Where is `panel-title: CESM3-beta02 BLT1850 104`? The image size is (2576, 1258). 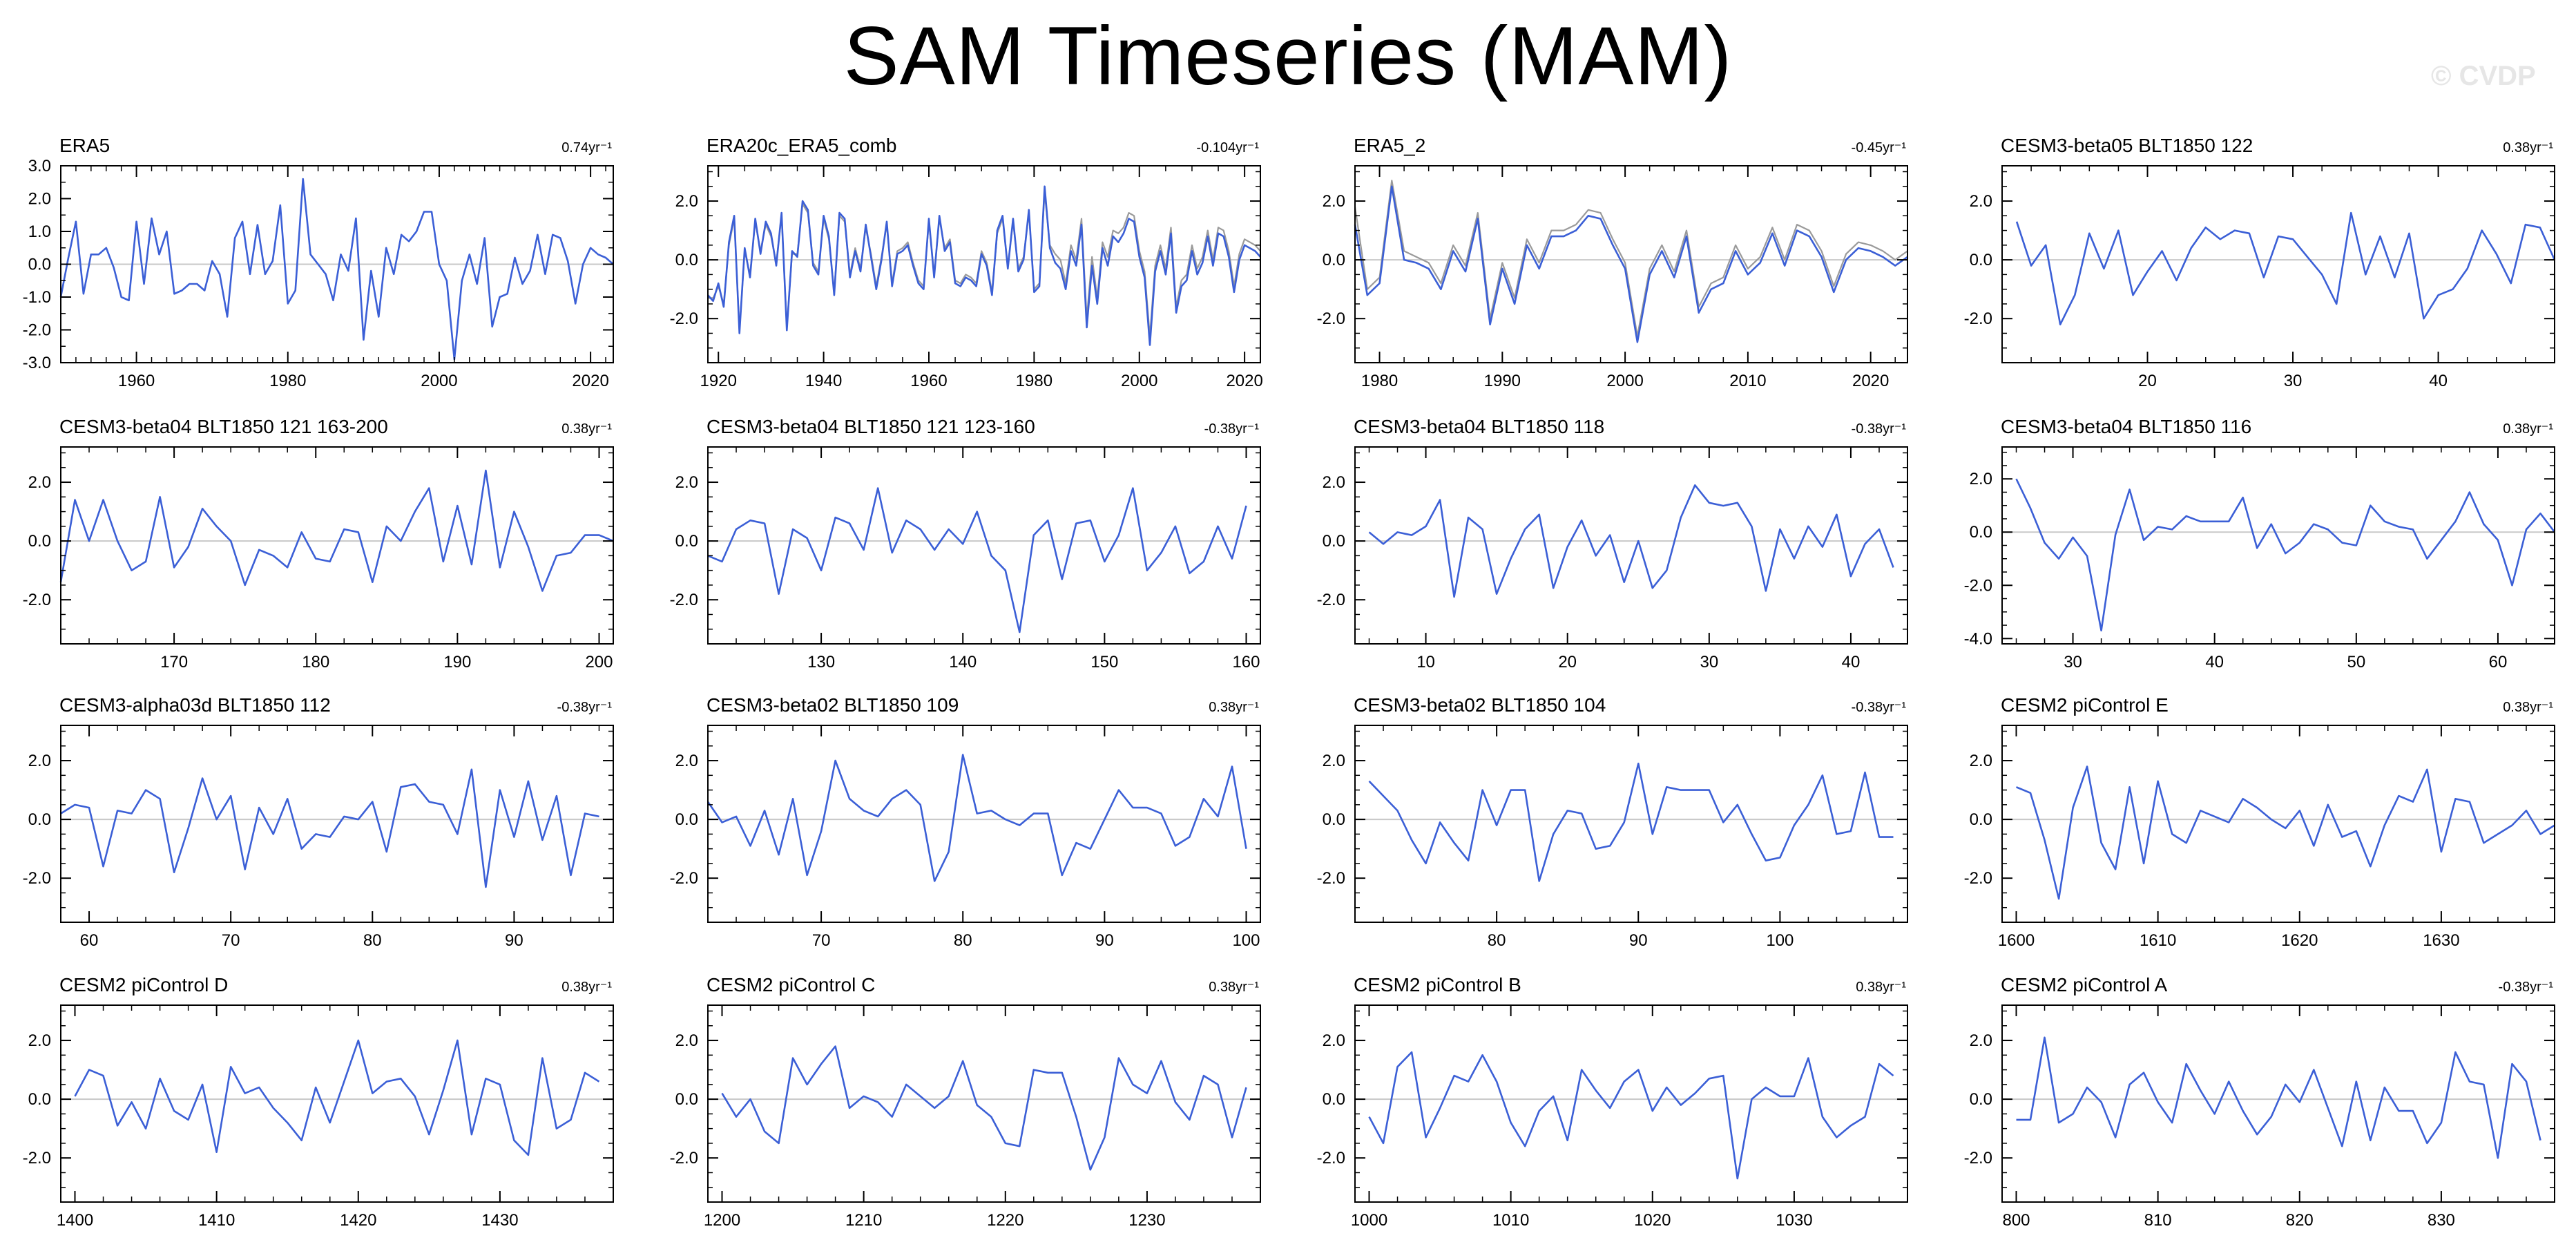 panel-title: CESM3-beta02 BLT1850 104 is located at coordinates (1480, 705).